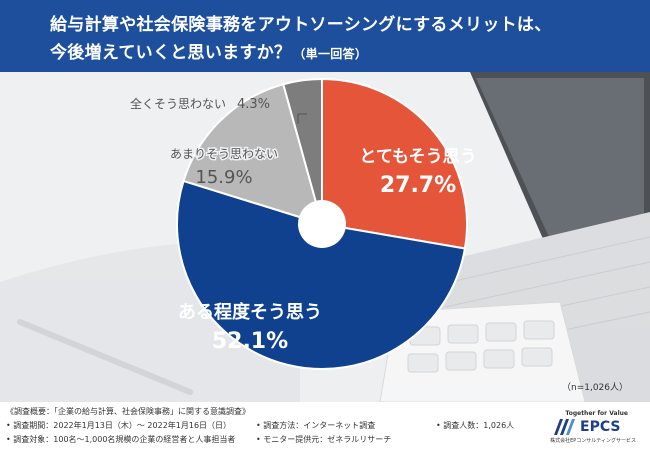 This screenshot has width=650, height=450. What do you see at coordinates (564, 427) in the screenshot?
I see `epcs-mark-icon` at bounding box center [564, 427].